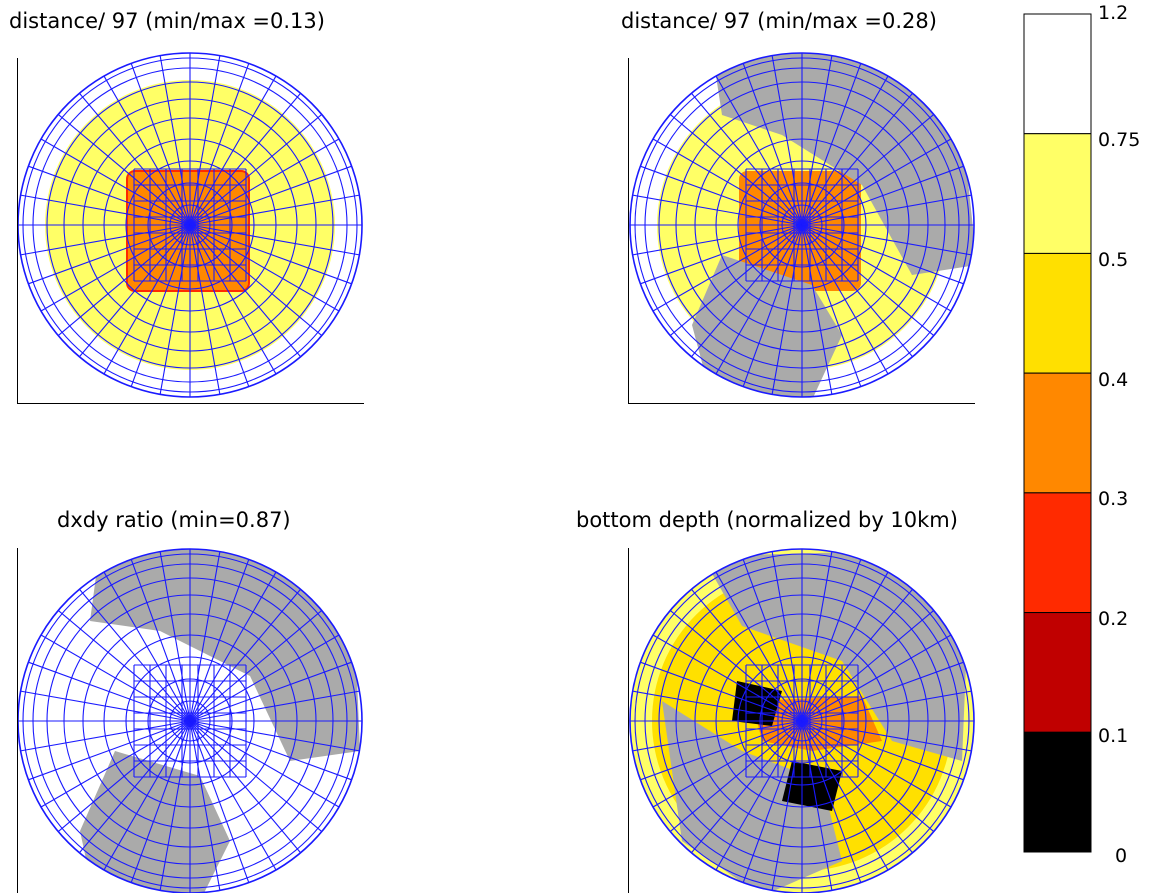 This screenshot has width=1159, height=893. Describe the element at coordinates (628, 720) in the screenshot. I see `panel-4-y-axis` at that location.